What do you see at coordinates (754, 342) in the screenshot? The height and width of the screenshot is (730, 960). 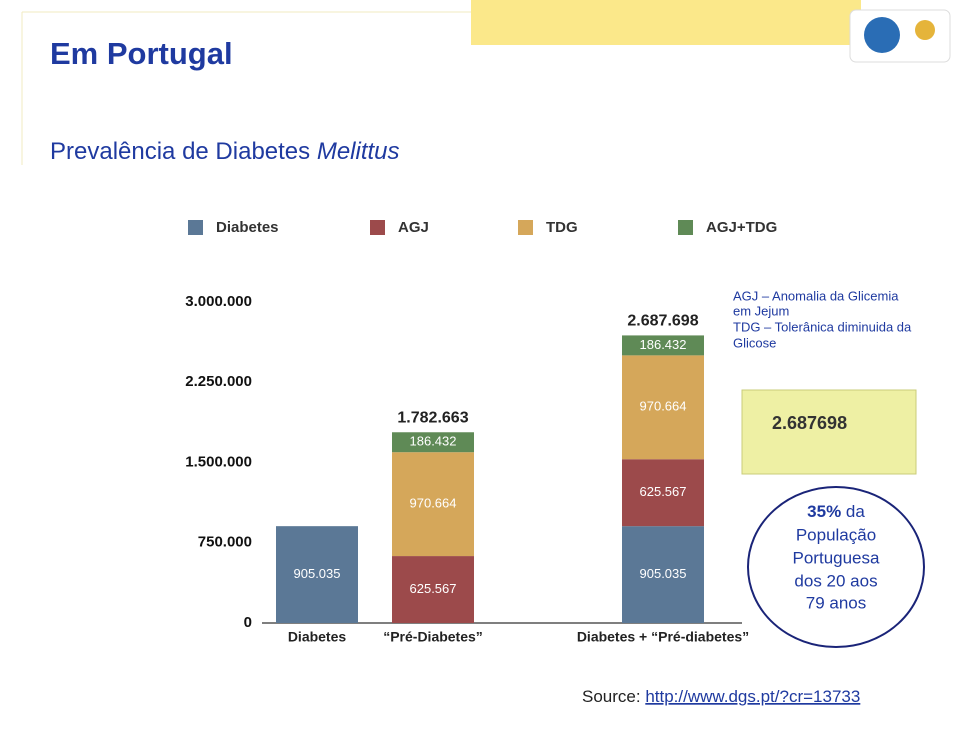 I see `note: Glicose` at bounding box center [754, 342].